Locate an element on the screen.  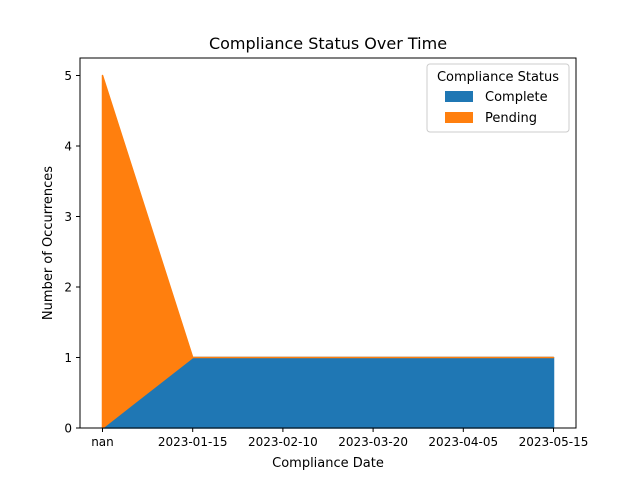
y-axis-label: Number of Occurrences is located at coordinates (48, 243).